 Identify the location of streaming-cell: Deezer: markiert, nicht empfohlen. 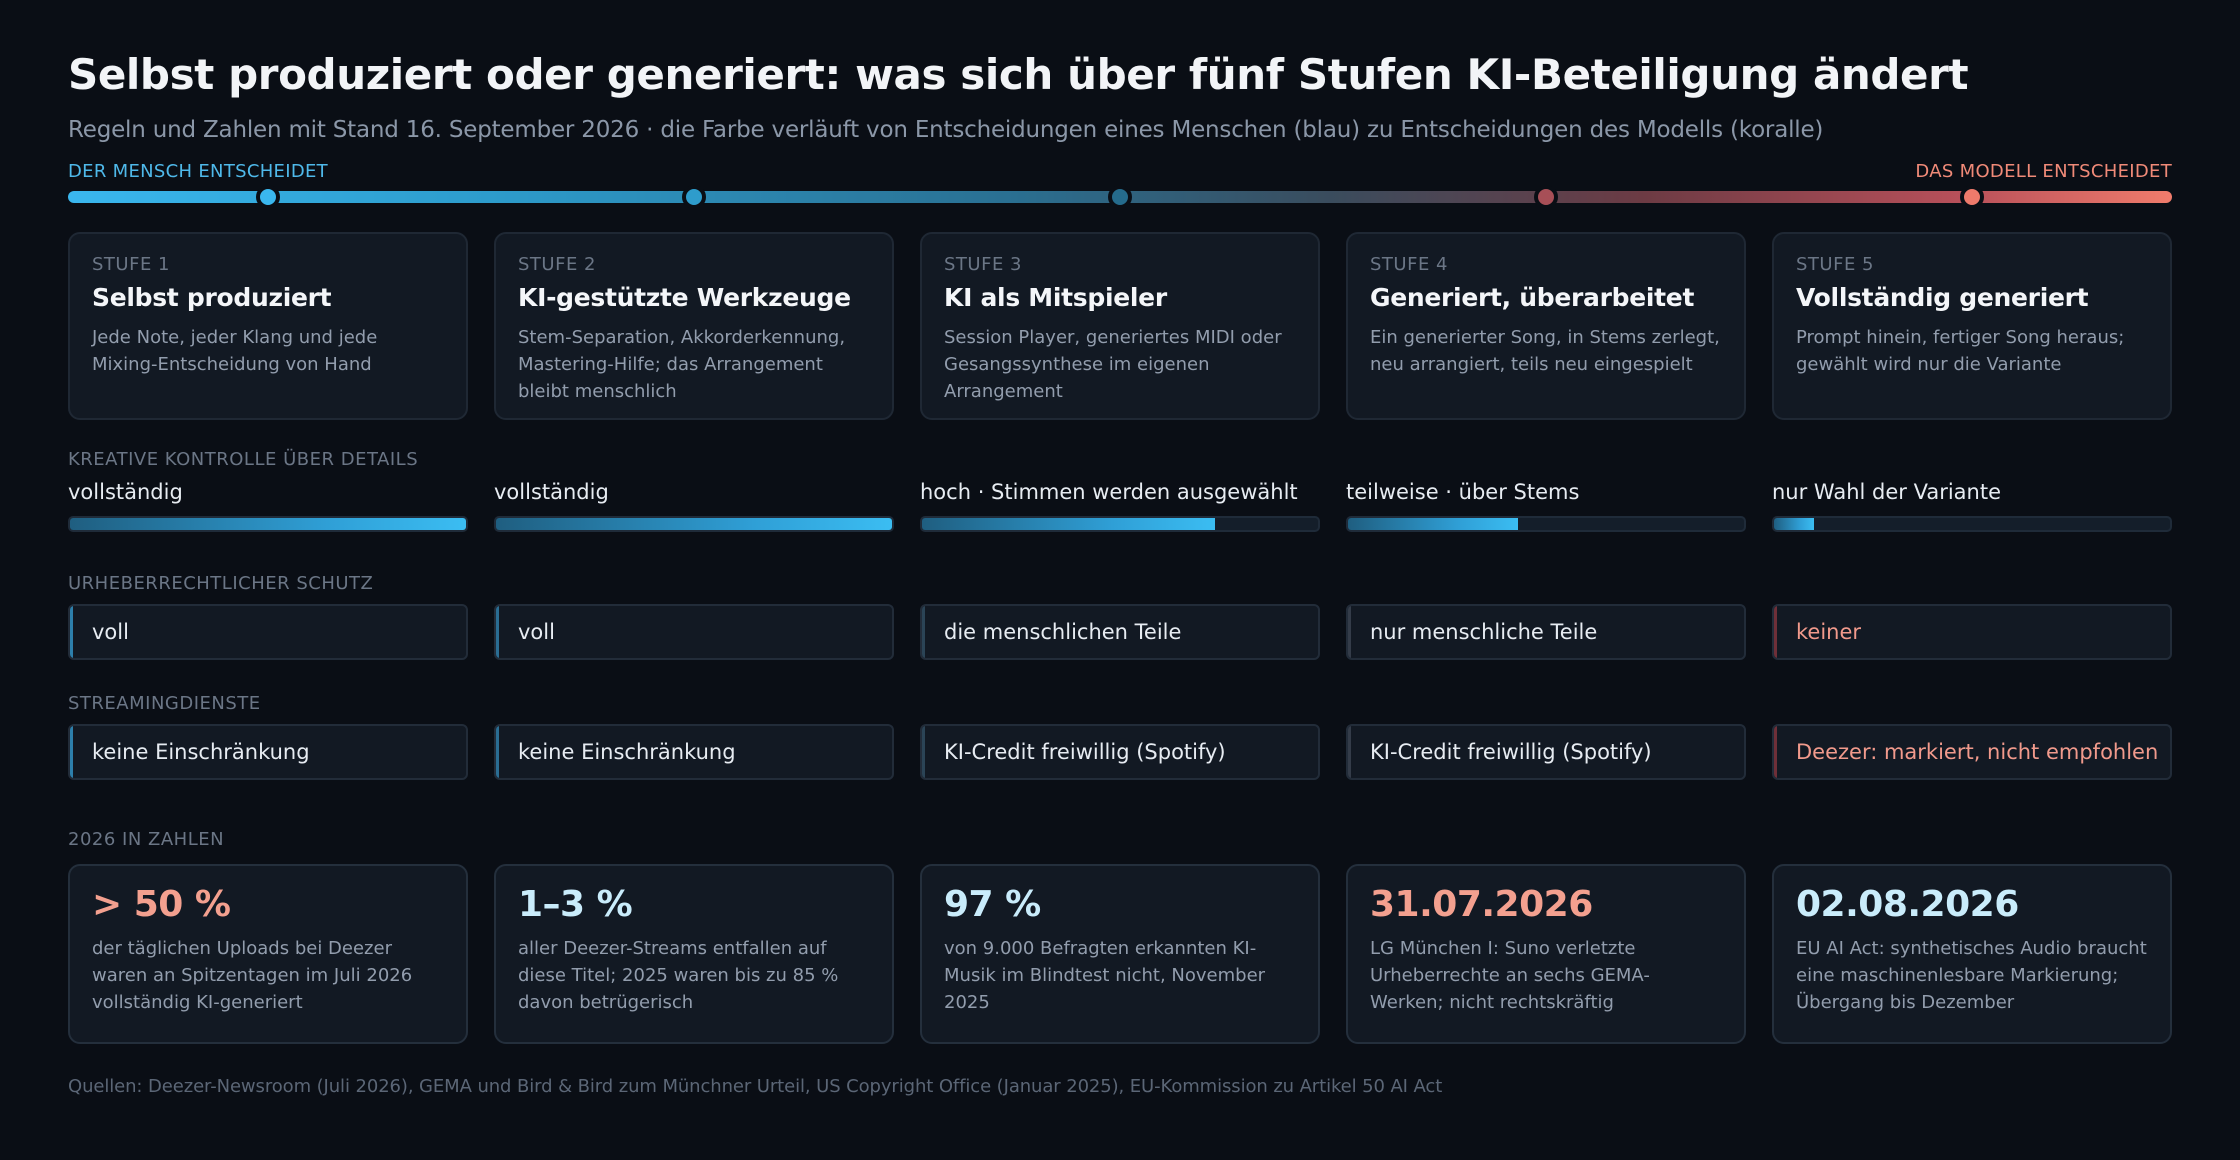
(1972, 752).